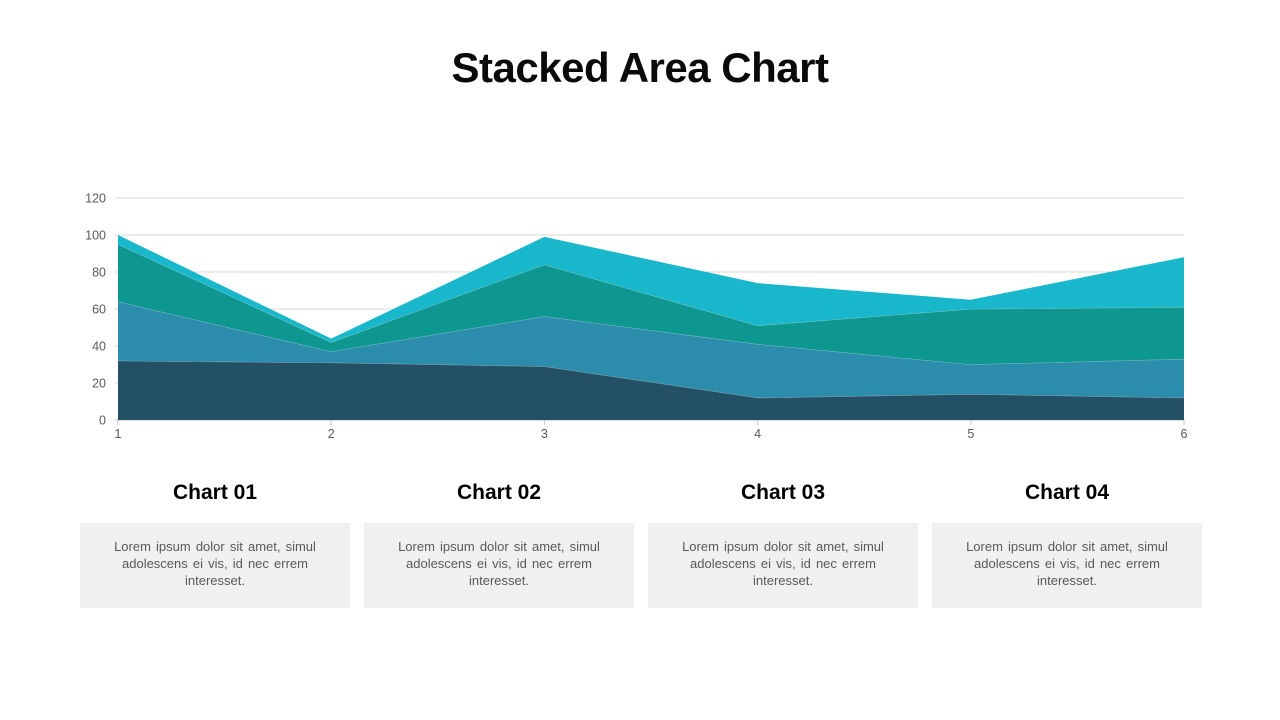  What do you see at coordinates (1184, 434) in the screenshot?
I see `svg-text: 6` at bounding box center [1184, 434].